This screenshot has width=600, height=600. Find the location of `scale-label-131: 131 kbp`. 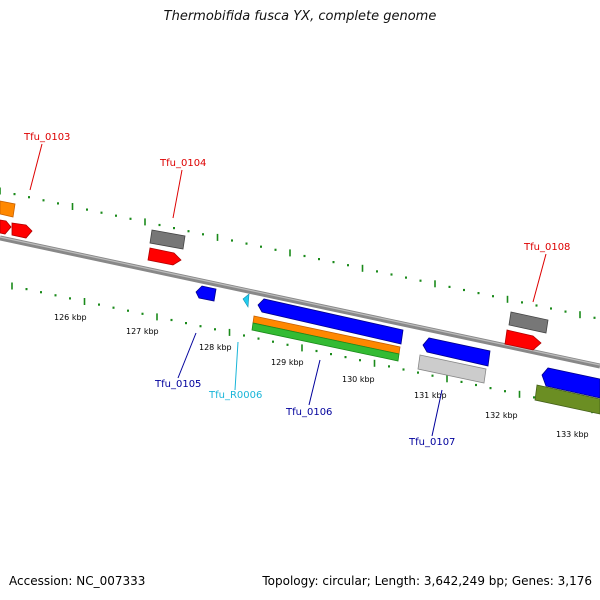

scale-label-131: 131 kbp is located at coordinates (430, 395).